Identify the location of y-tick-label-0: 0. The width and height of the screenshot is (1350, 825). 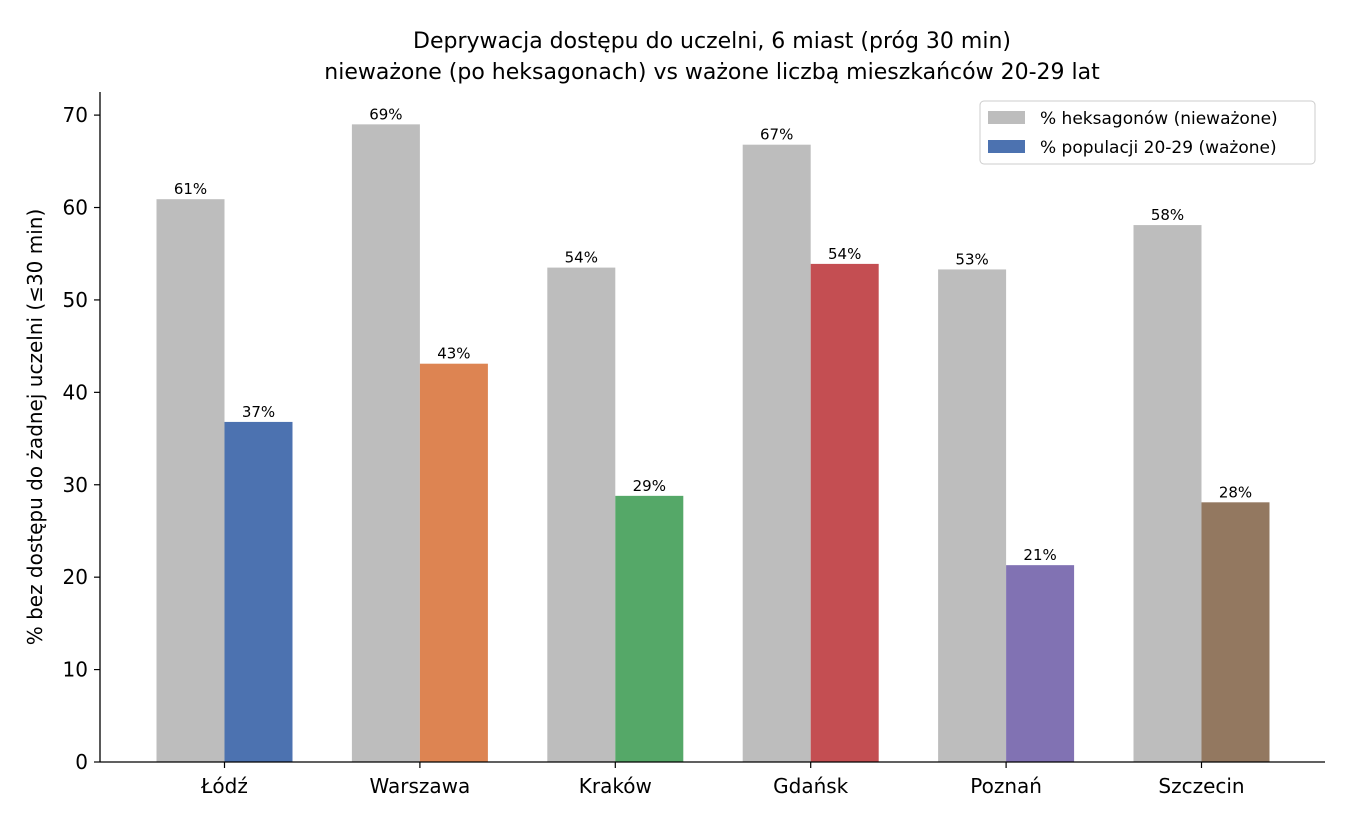
(81, 762).